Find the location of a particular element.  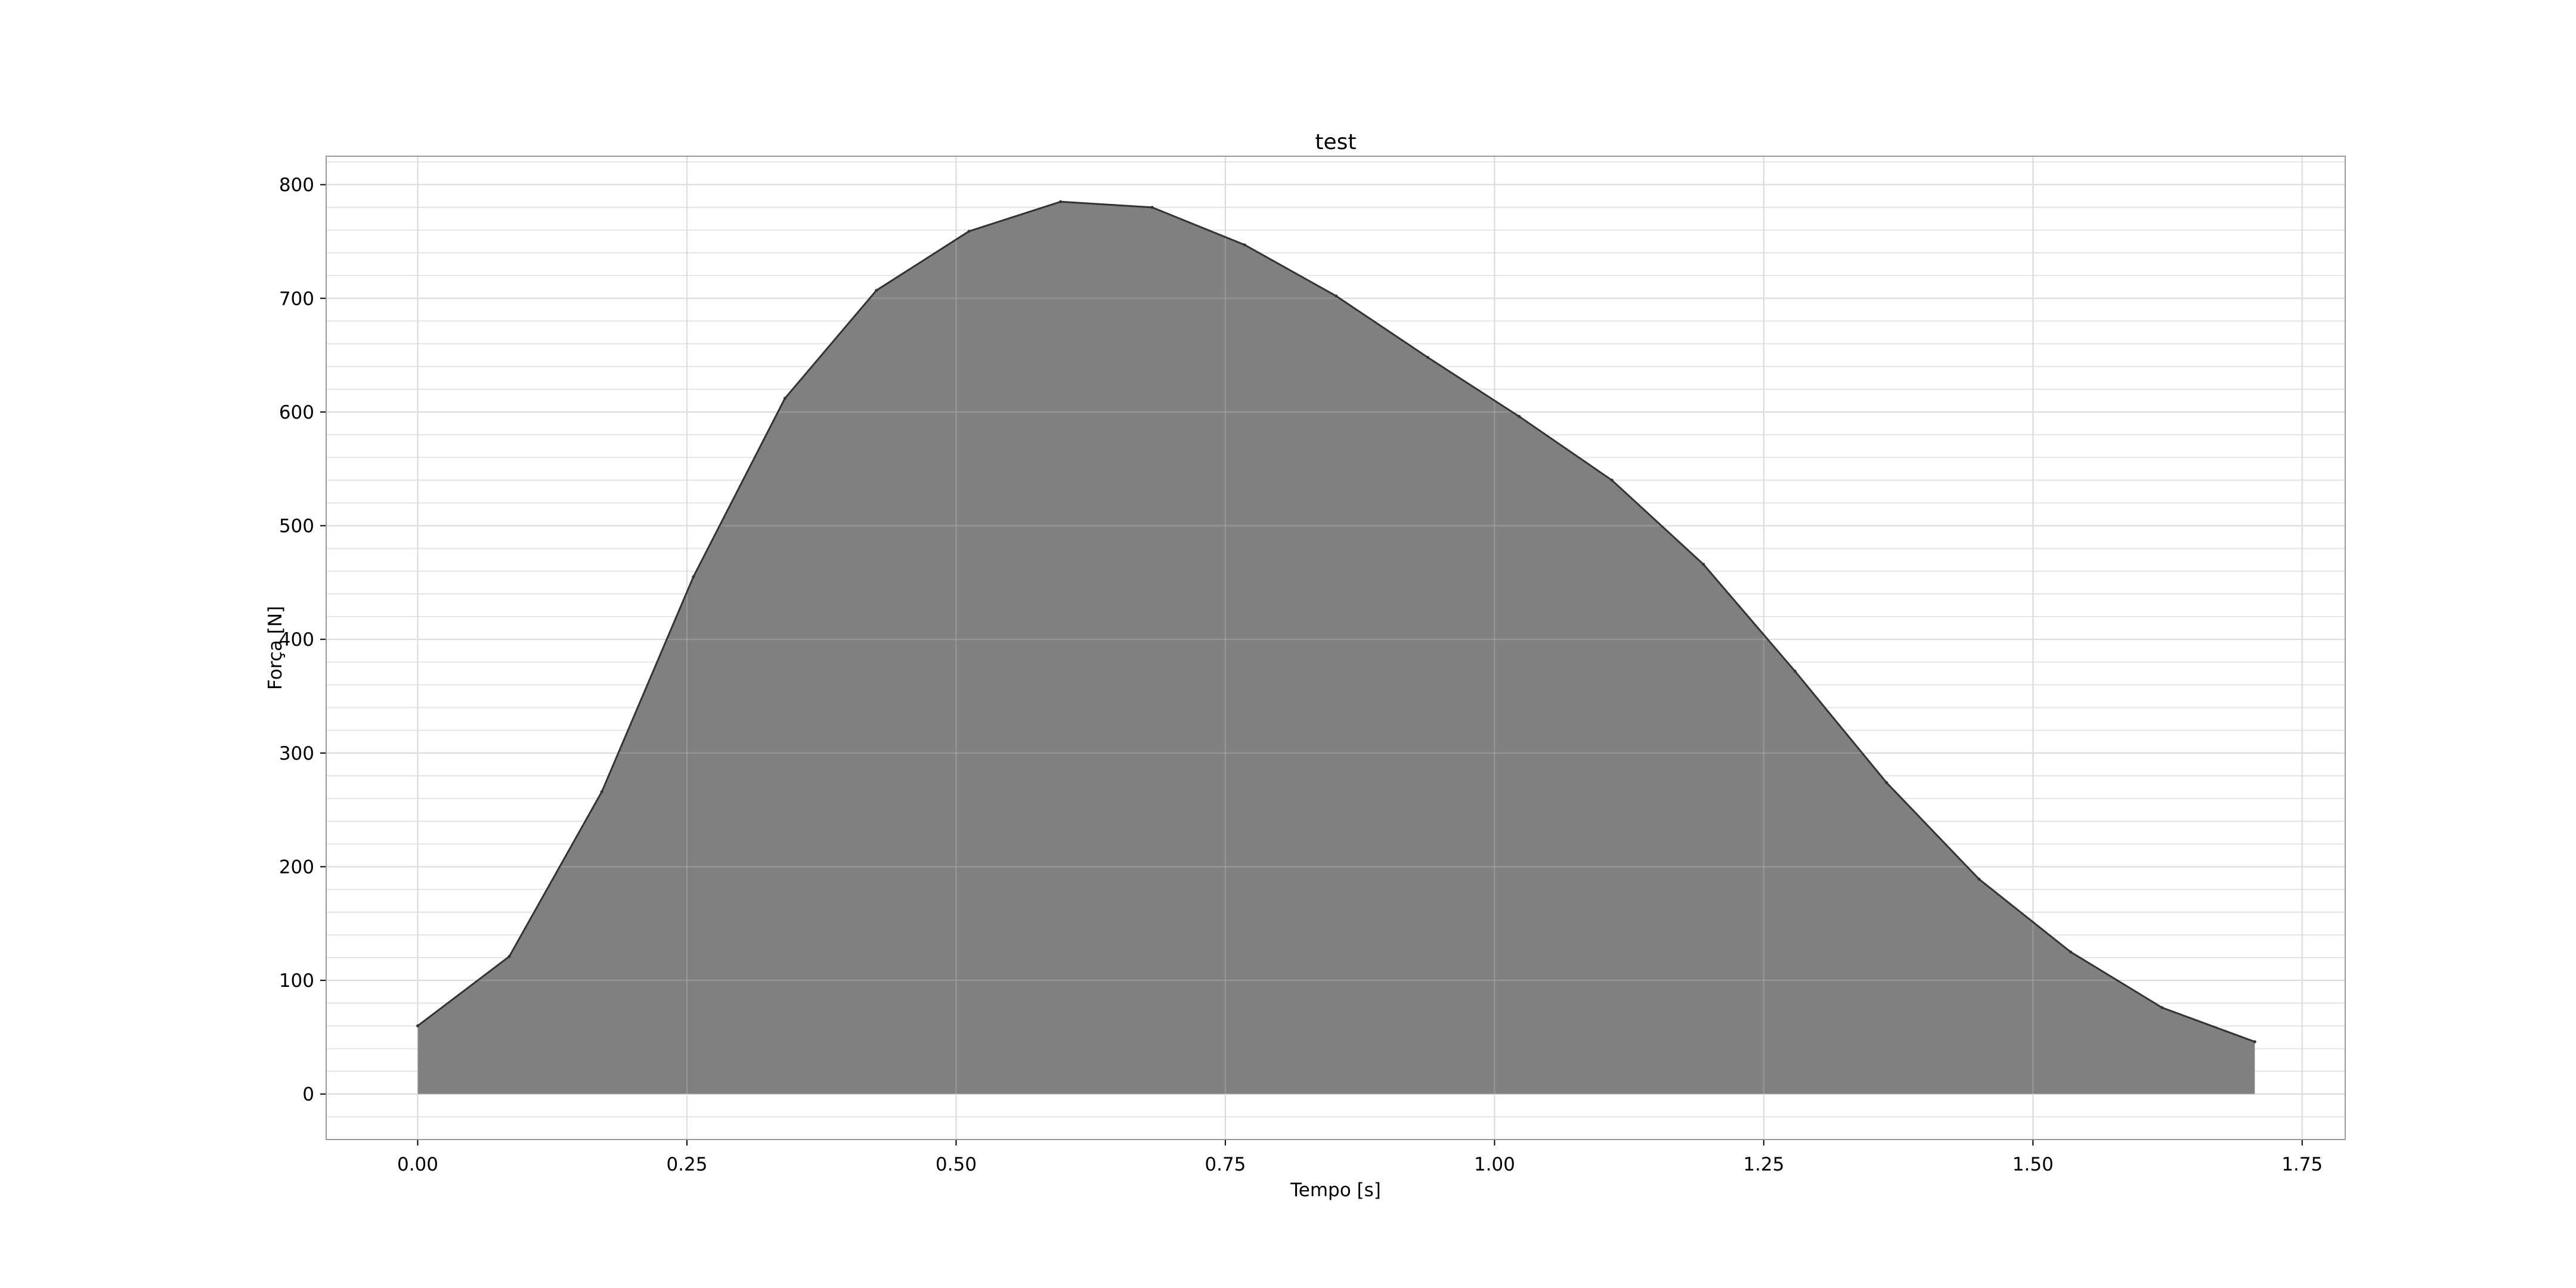

y-axis-label: Força [N] is located at coordinates (275, 648).